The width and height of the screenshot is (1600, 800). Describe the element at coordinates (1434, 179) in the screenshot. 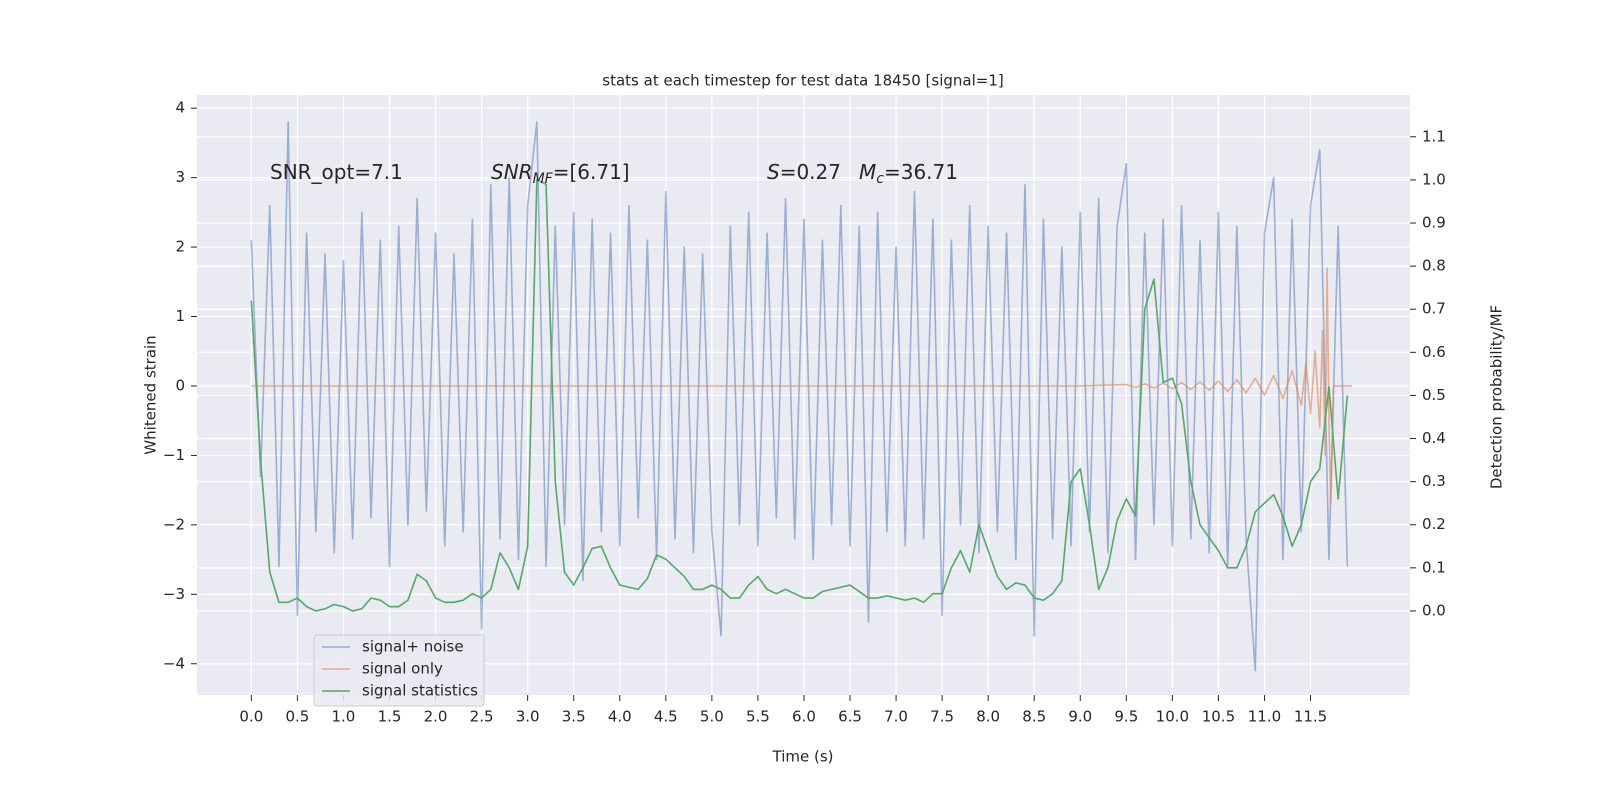

I see `y2-tick-label: 1.0` at that location.